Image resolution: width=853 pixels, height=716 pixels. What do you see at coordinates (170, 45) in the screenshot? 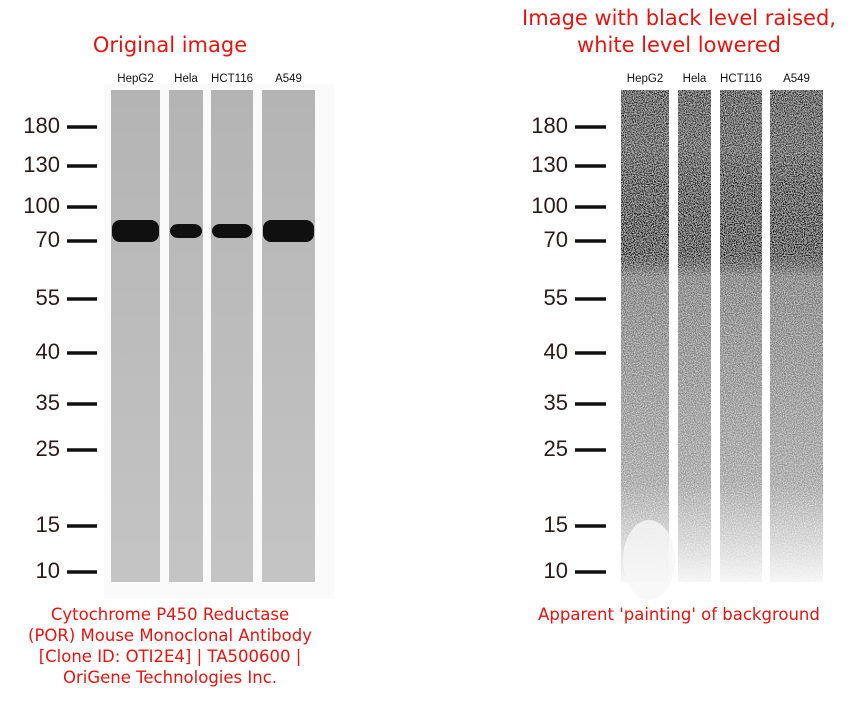
I see `panel-title: Original image` at bounding box center [170, 45].